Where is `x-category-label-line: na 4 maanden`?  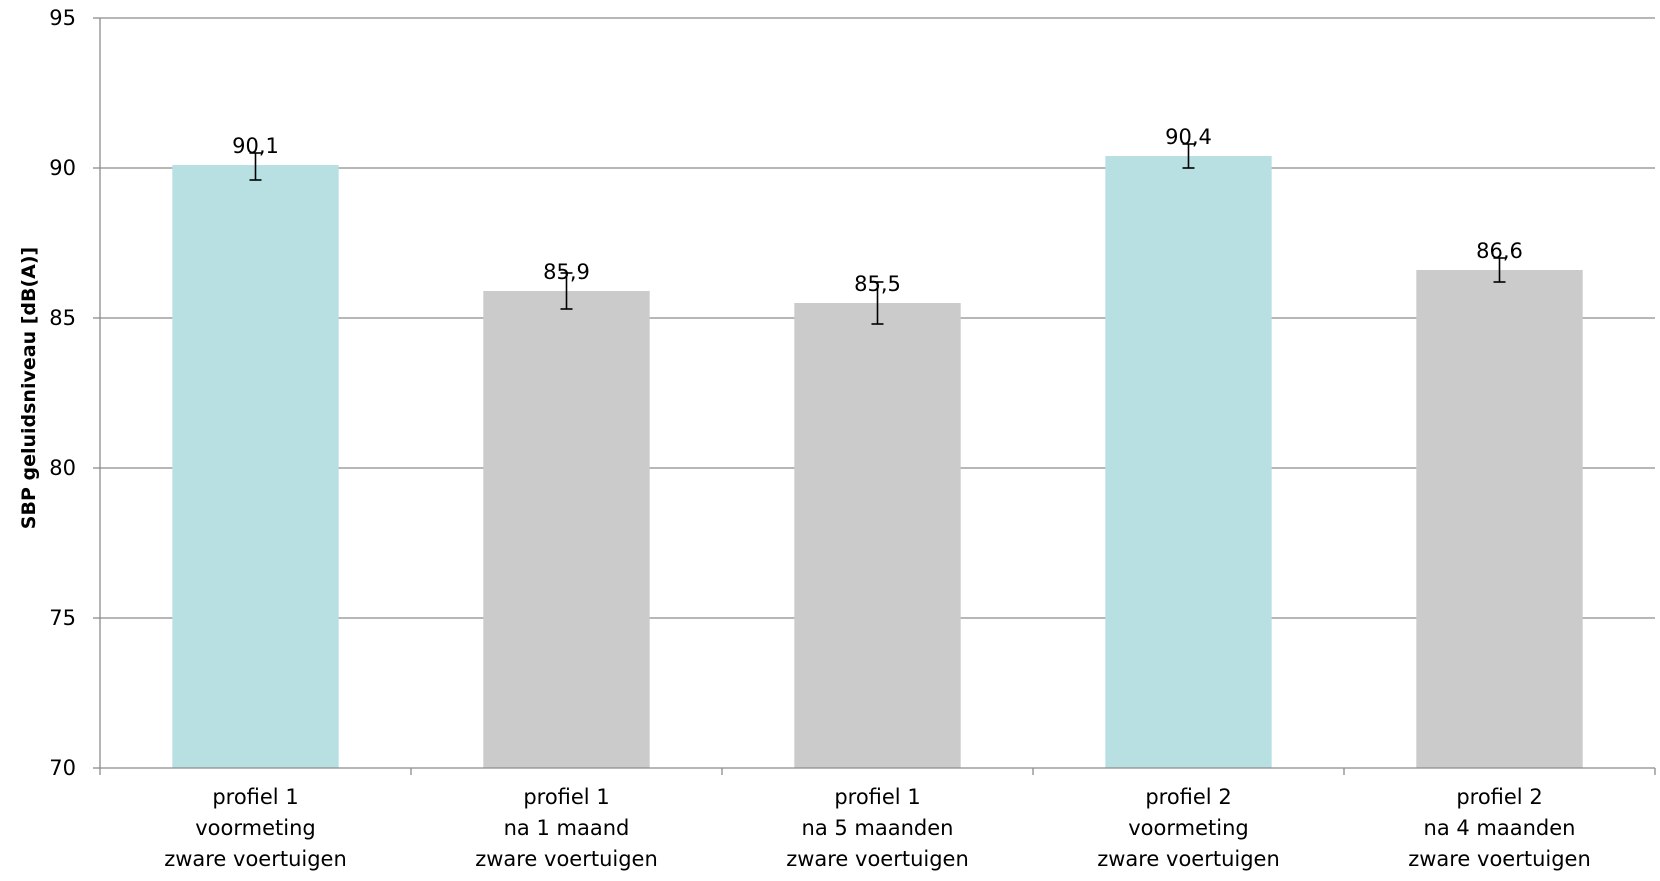
x-category-label-line: na 4 maanden is located at coordinates (1500, 828).